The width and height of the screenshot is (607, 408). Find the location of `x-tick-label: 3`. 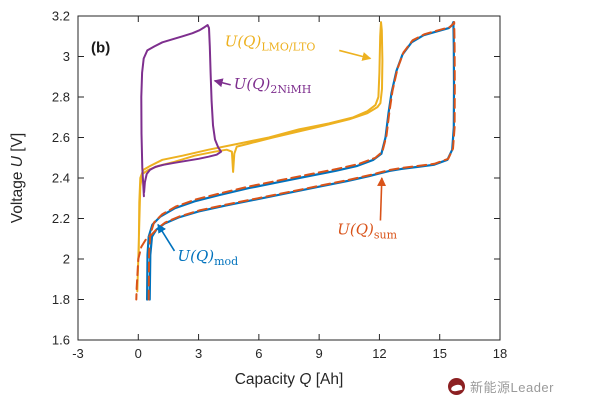

x-tick-label: 3 is located at coordinates (198, 353).